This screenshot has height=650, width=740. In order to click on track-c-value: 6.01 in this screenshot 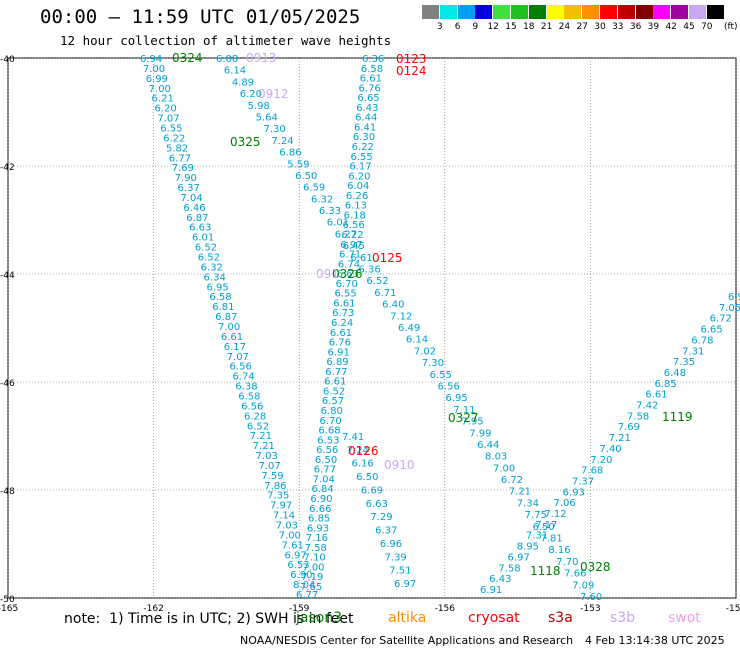, I will do `click(338, 223)`.